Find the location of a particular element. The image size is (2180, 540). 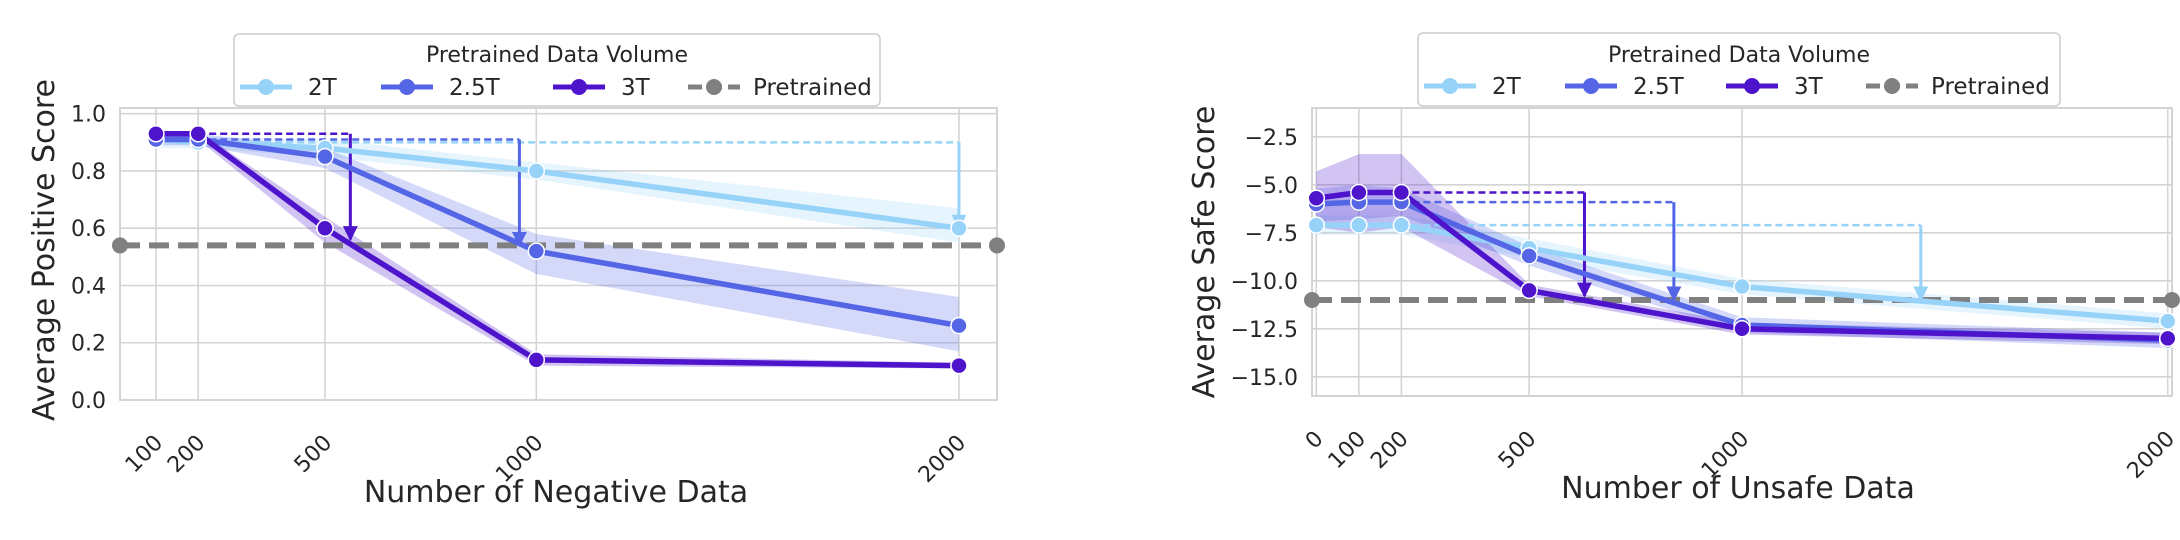

y-tick-label: −15.0 is located at coordinates (1264, 378).